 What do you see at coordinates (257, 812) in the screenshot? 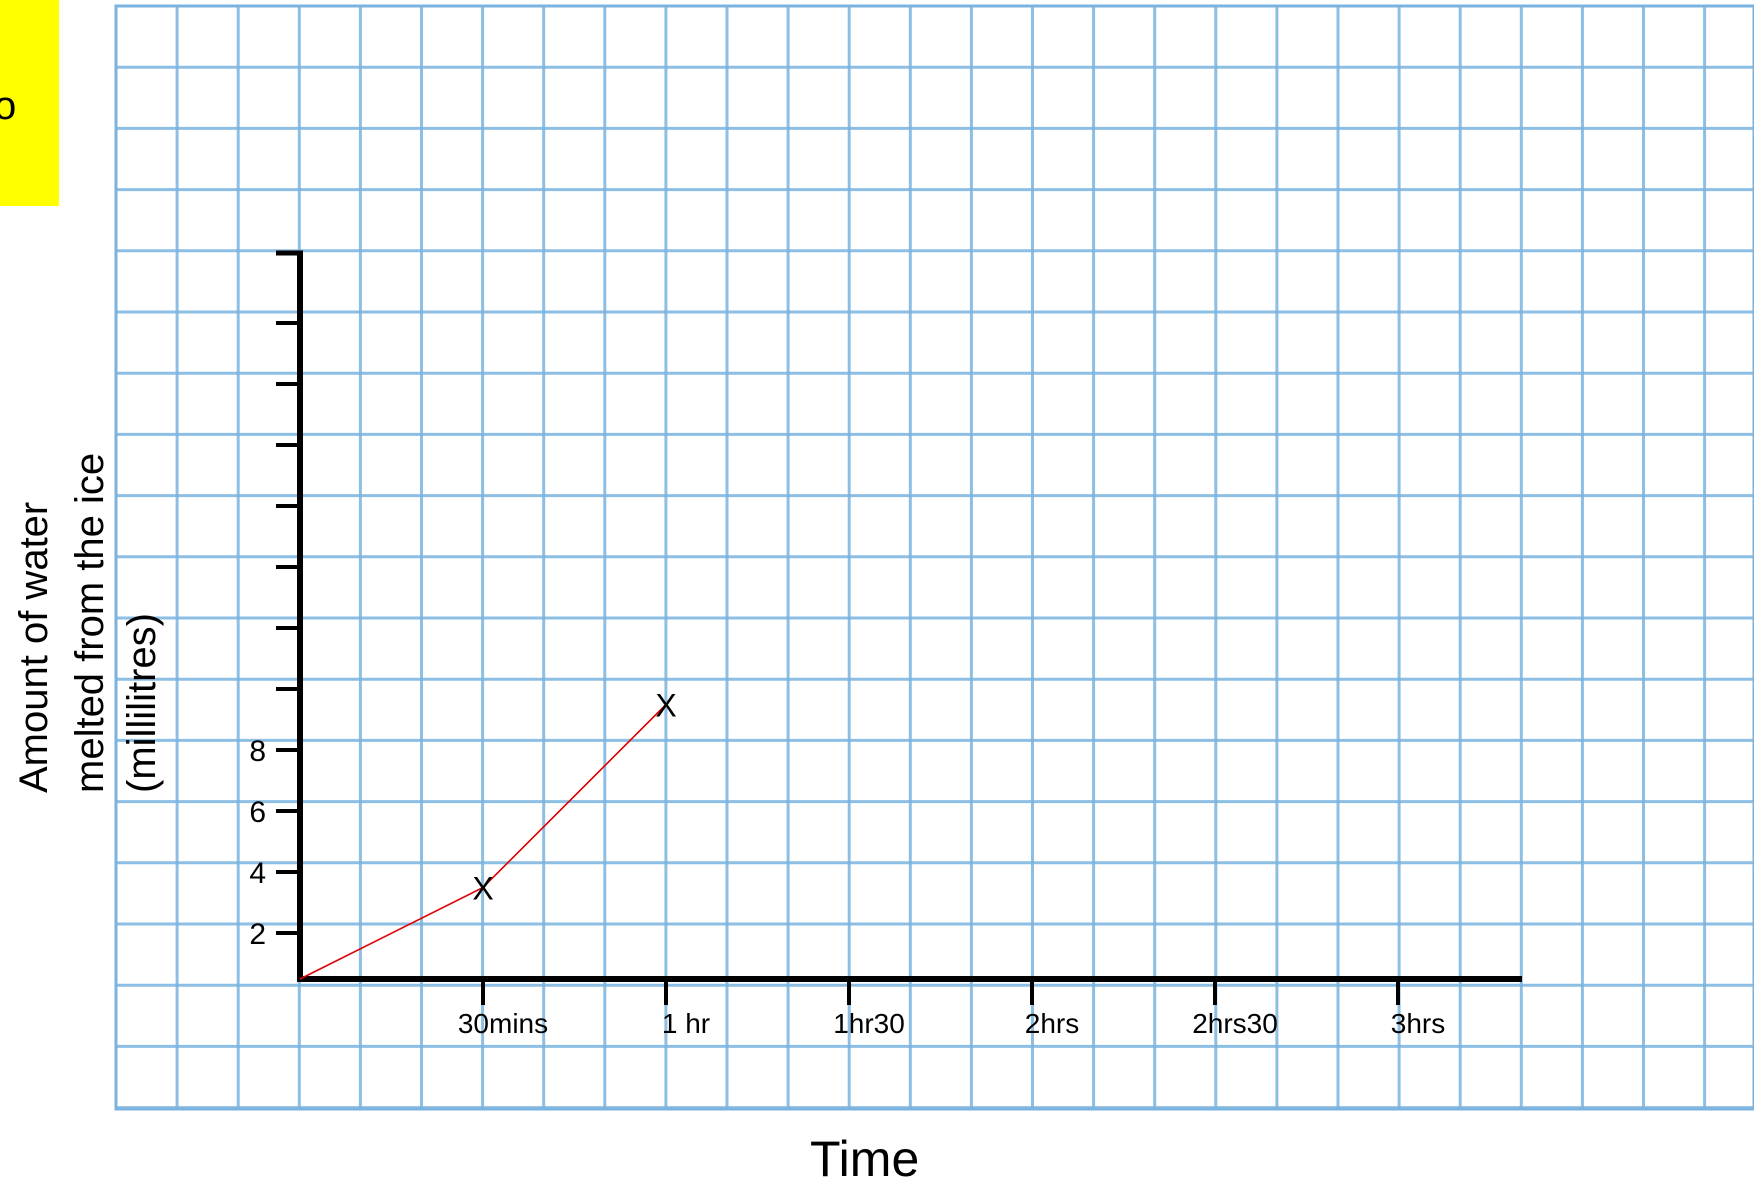
I see `y-tick-label: 6` at bounding box center [257, 812].